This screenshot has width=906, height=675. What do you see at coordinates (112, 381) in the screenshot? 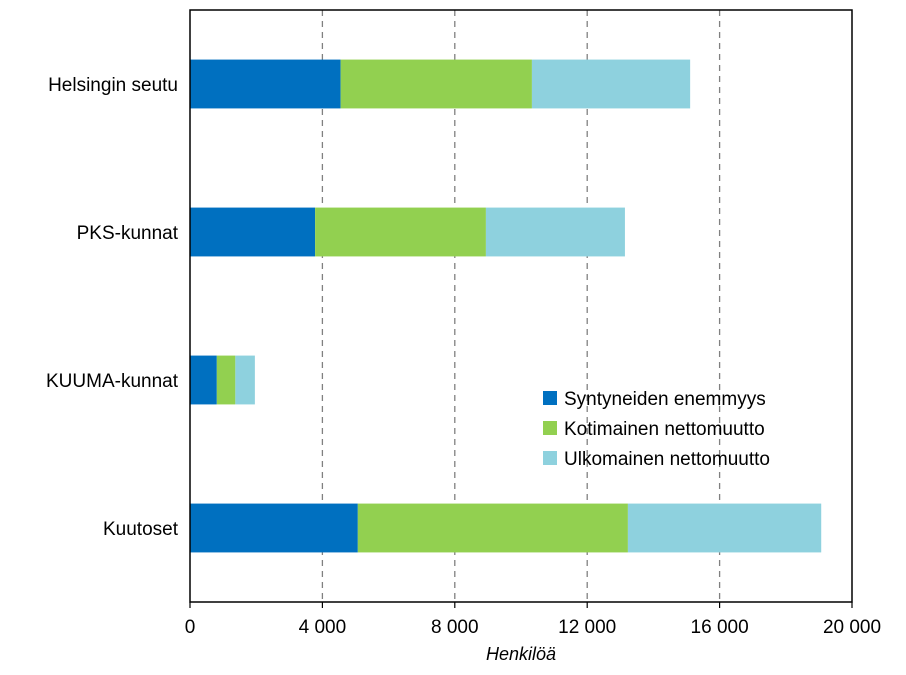
I see `category-label-2: KUUMA-kunnat` at bounding box center [112, 381].